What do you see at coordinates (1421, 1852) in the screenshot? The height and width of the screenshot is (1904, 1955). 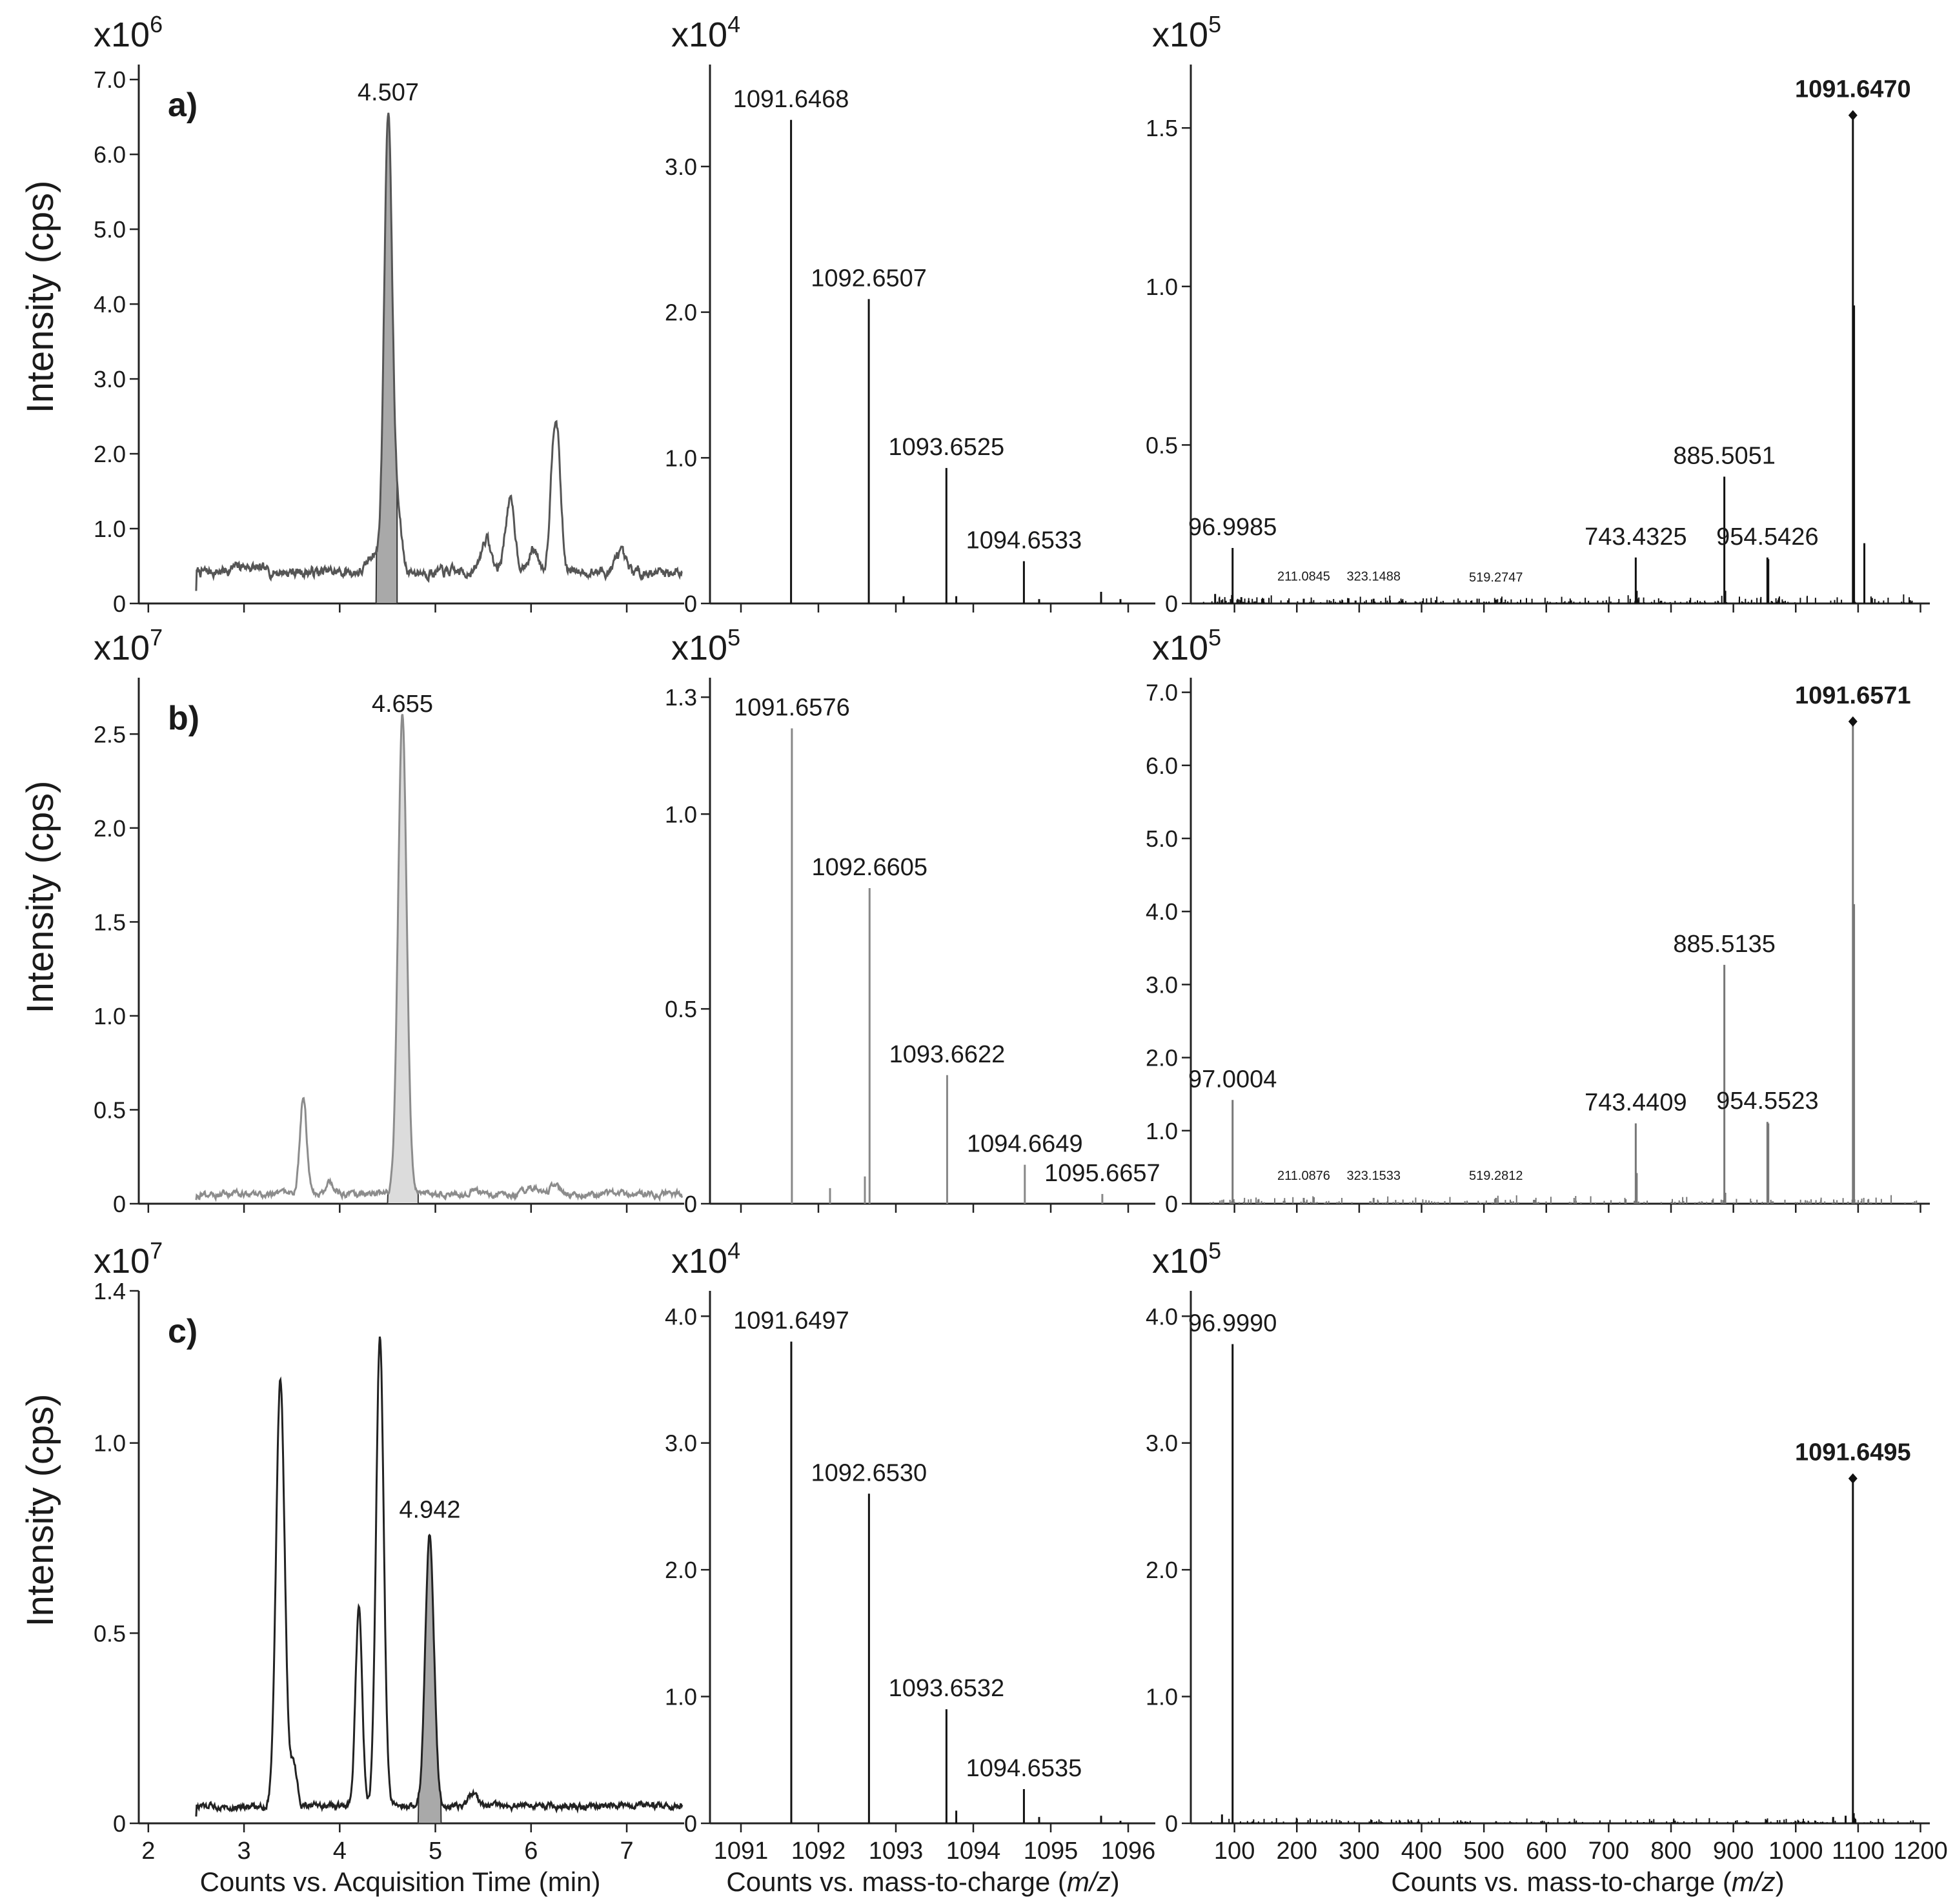 I see `x-tick-label: 400` at bounding box center [1421, 1852].